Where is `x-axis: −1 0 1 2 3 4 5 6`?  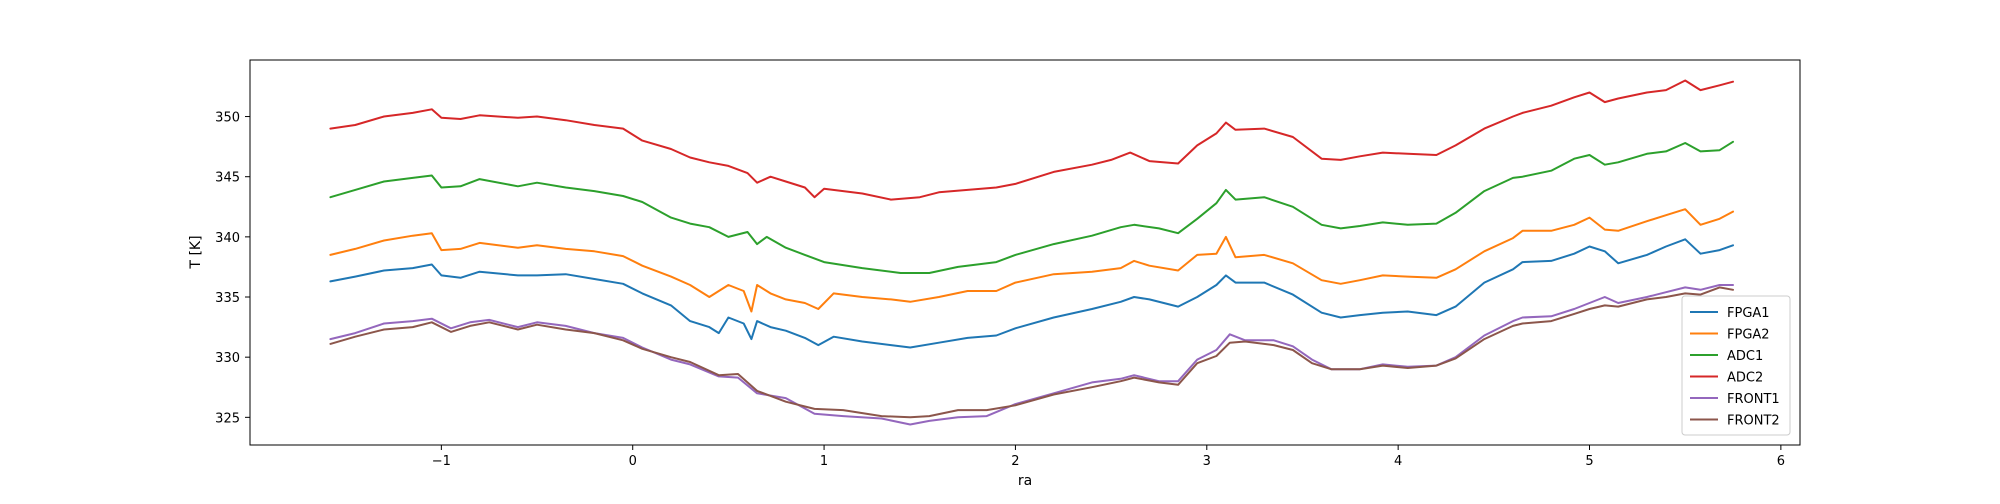 x-axis: −1 0 1 2 3 4 5 6 is located at coordinates (1108, 457).